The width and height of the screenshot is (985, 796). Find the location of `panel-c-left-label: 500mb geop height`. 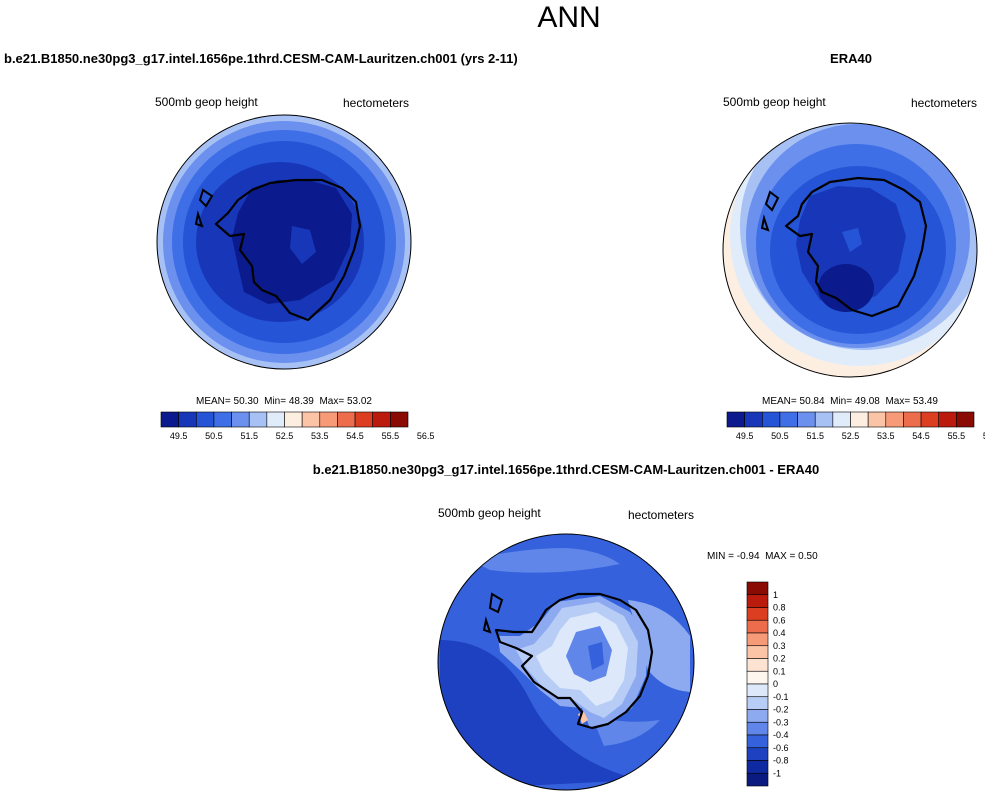

panel-c-left-label: 500mb geop height is located at coordinates (489, 513).